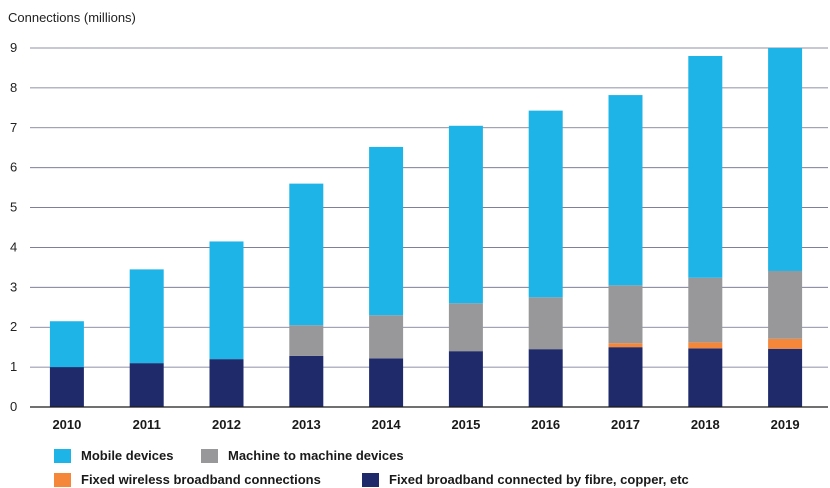  What do you see at coordinates (13, 127) in the screenshot?
I see `y-tick-label: 7` at bounding box center [13, 127].